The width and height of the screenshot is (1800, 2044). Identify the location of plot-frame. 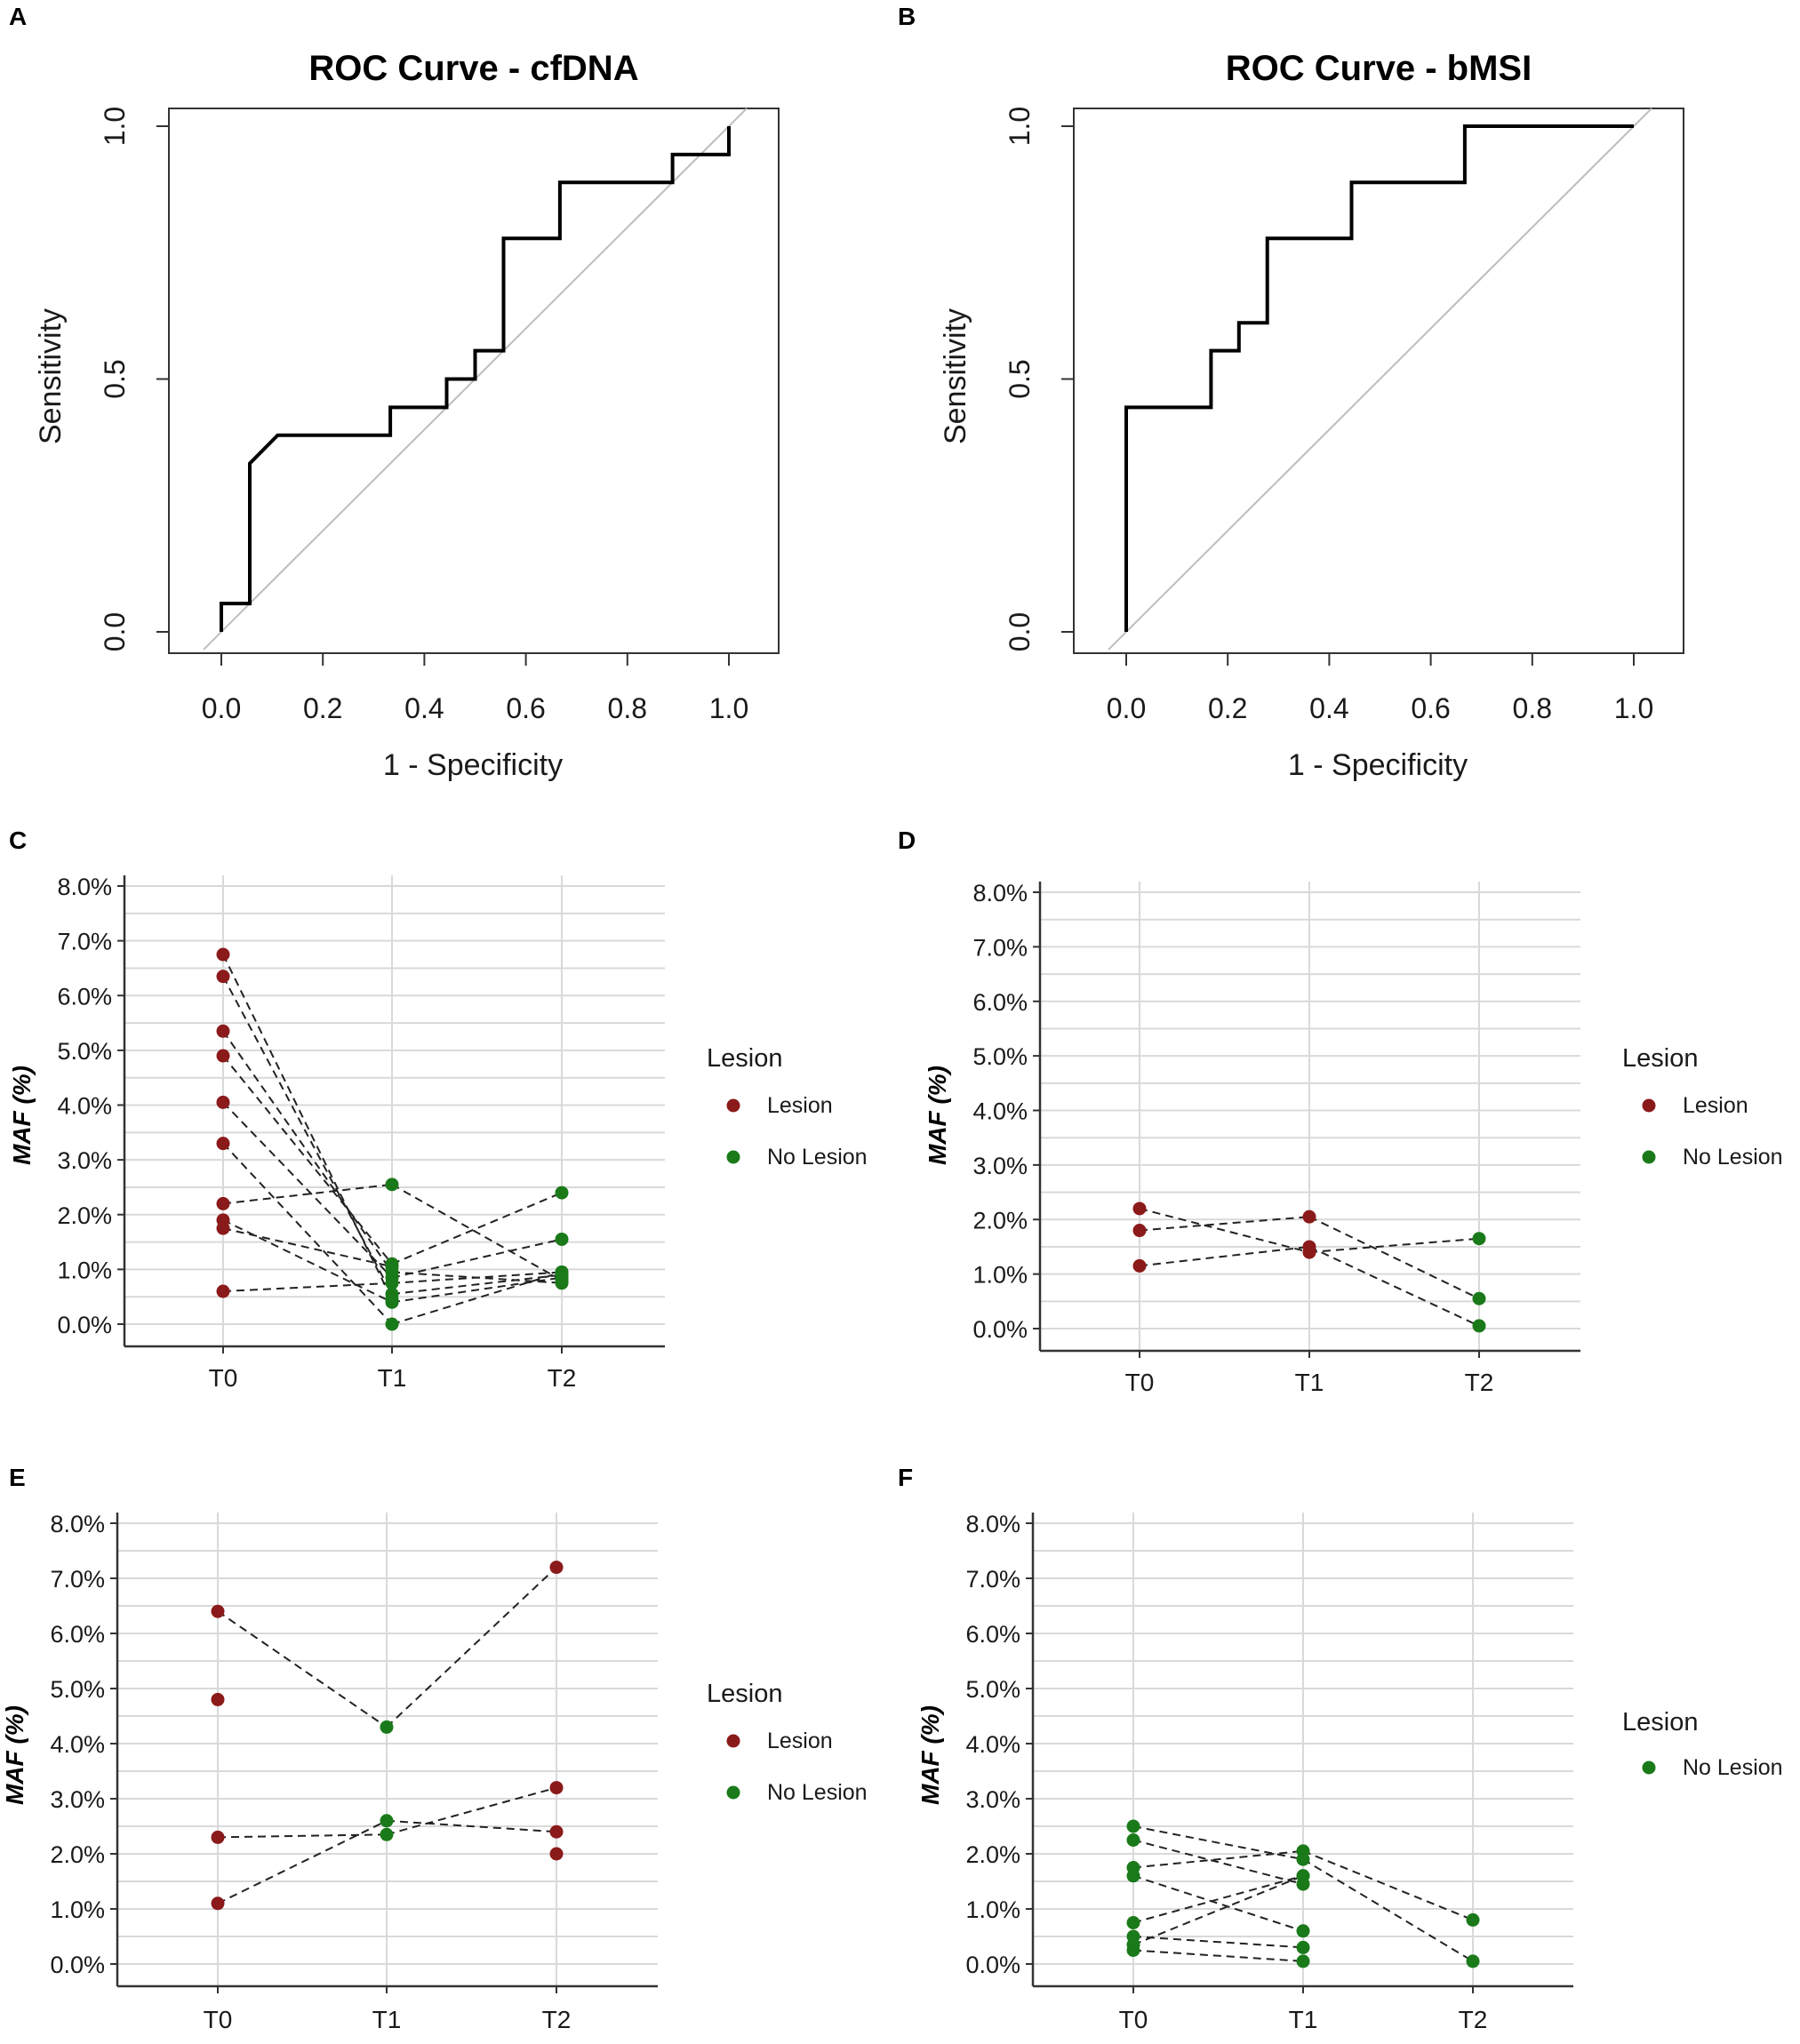
(474, 381).